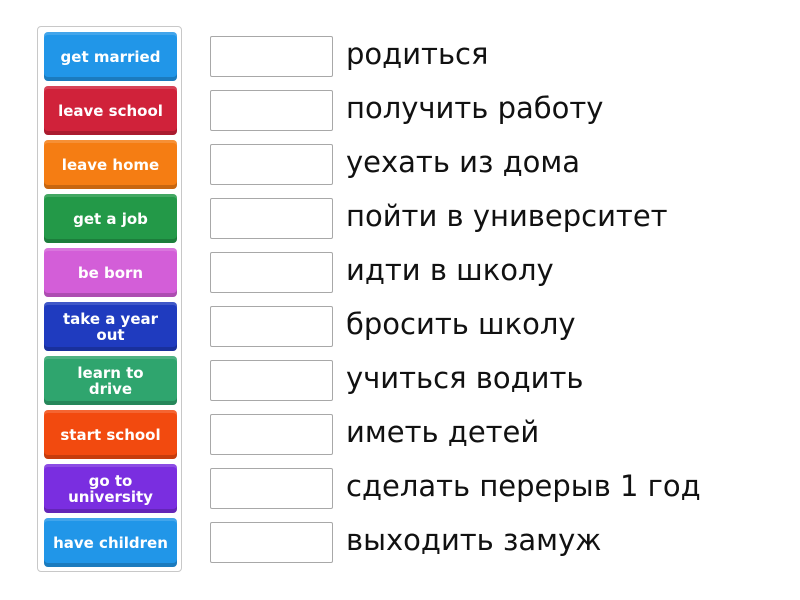 Image resolution: width=800 pixels, height=600 pixels. Describe the element at coordinates (450, 270) in the screenshot. I see `target-label: идти в школу` at that location.